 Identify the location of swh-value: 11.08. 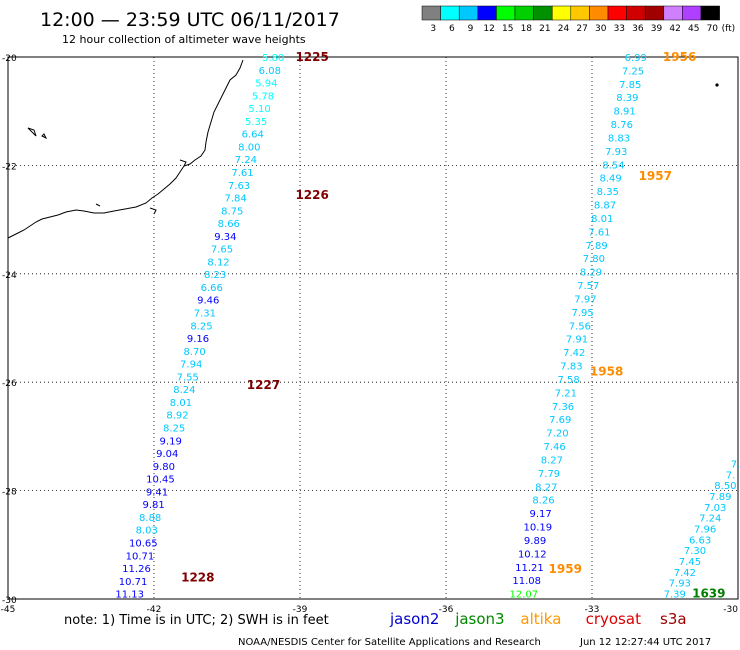
(526, 581).